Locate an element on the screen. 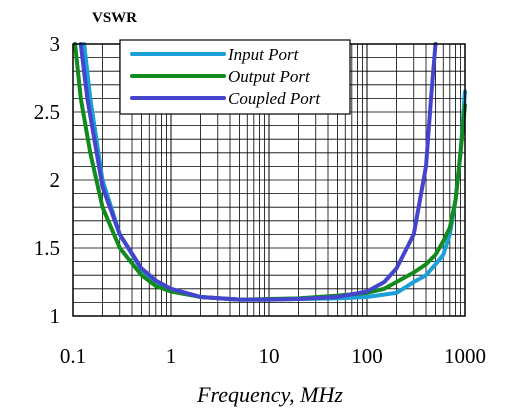  y-axis-label: VSWR is located at coordinates (114, 18).